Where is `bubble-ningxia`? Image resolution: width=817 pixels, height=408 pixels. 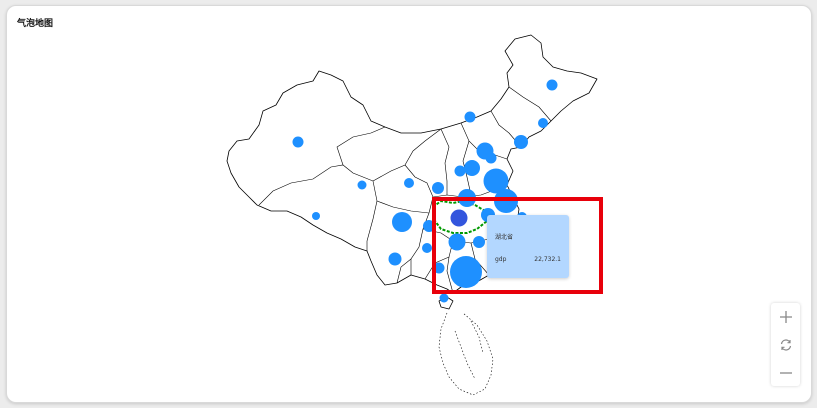
bubble-ningxia is located at coordinates (409, 183).